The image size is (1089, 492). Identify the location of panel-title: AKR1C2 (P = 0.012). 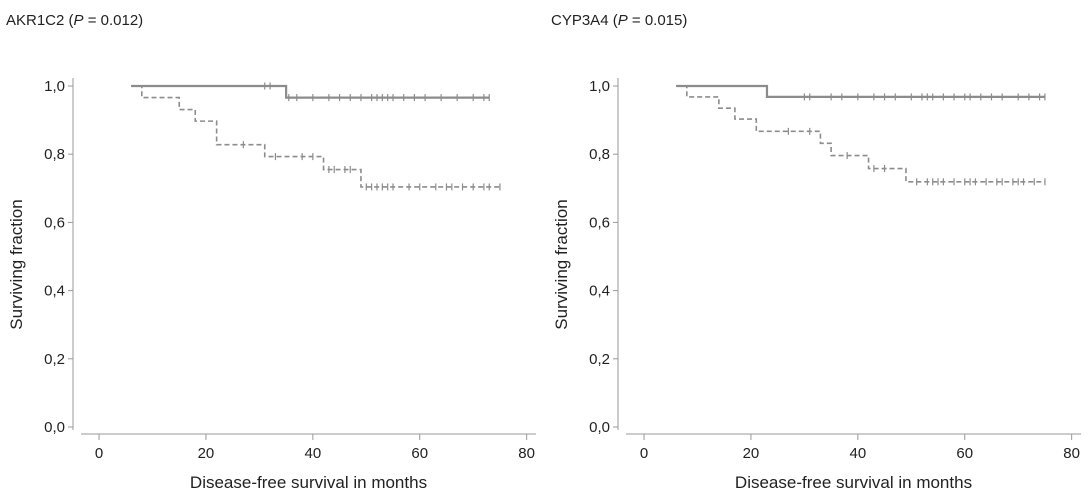
(75, 20).